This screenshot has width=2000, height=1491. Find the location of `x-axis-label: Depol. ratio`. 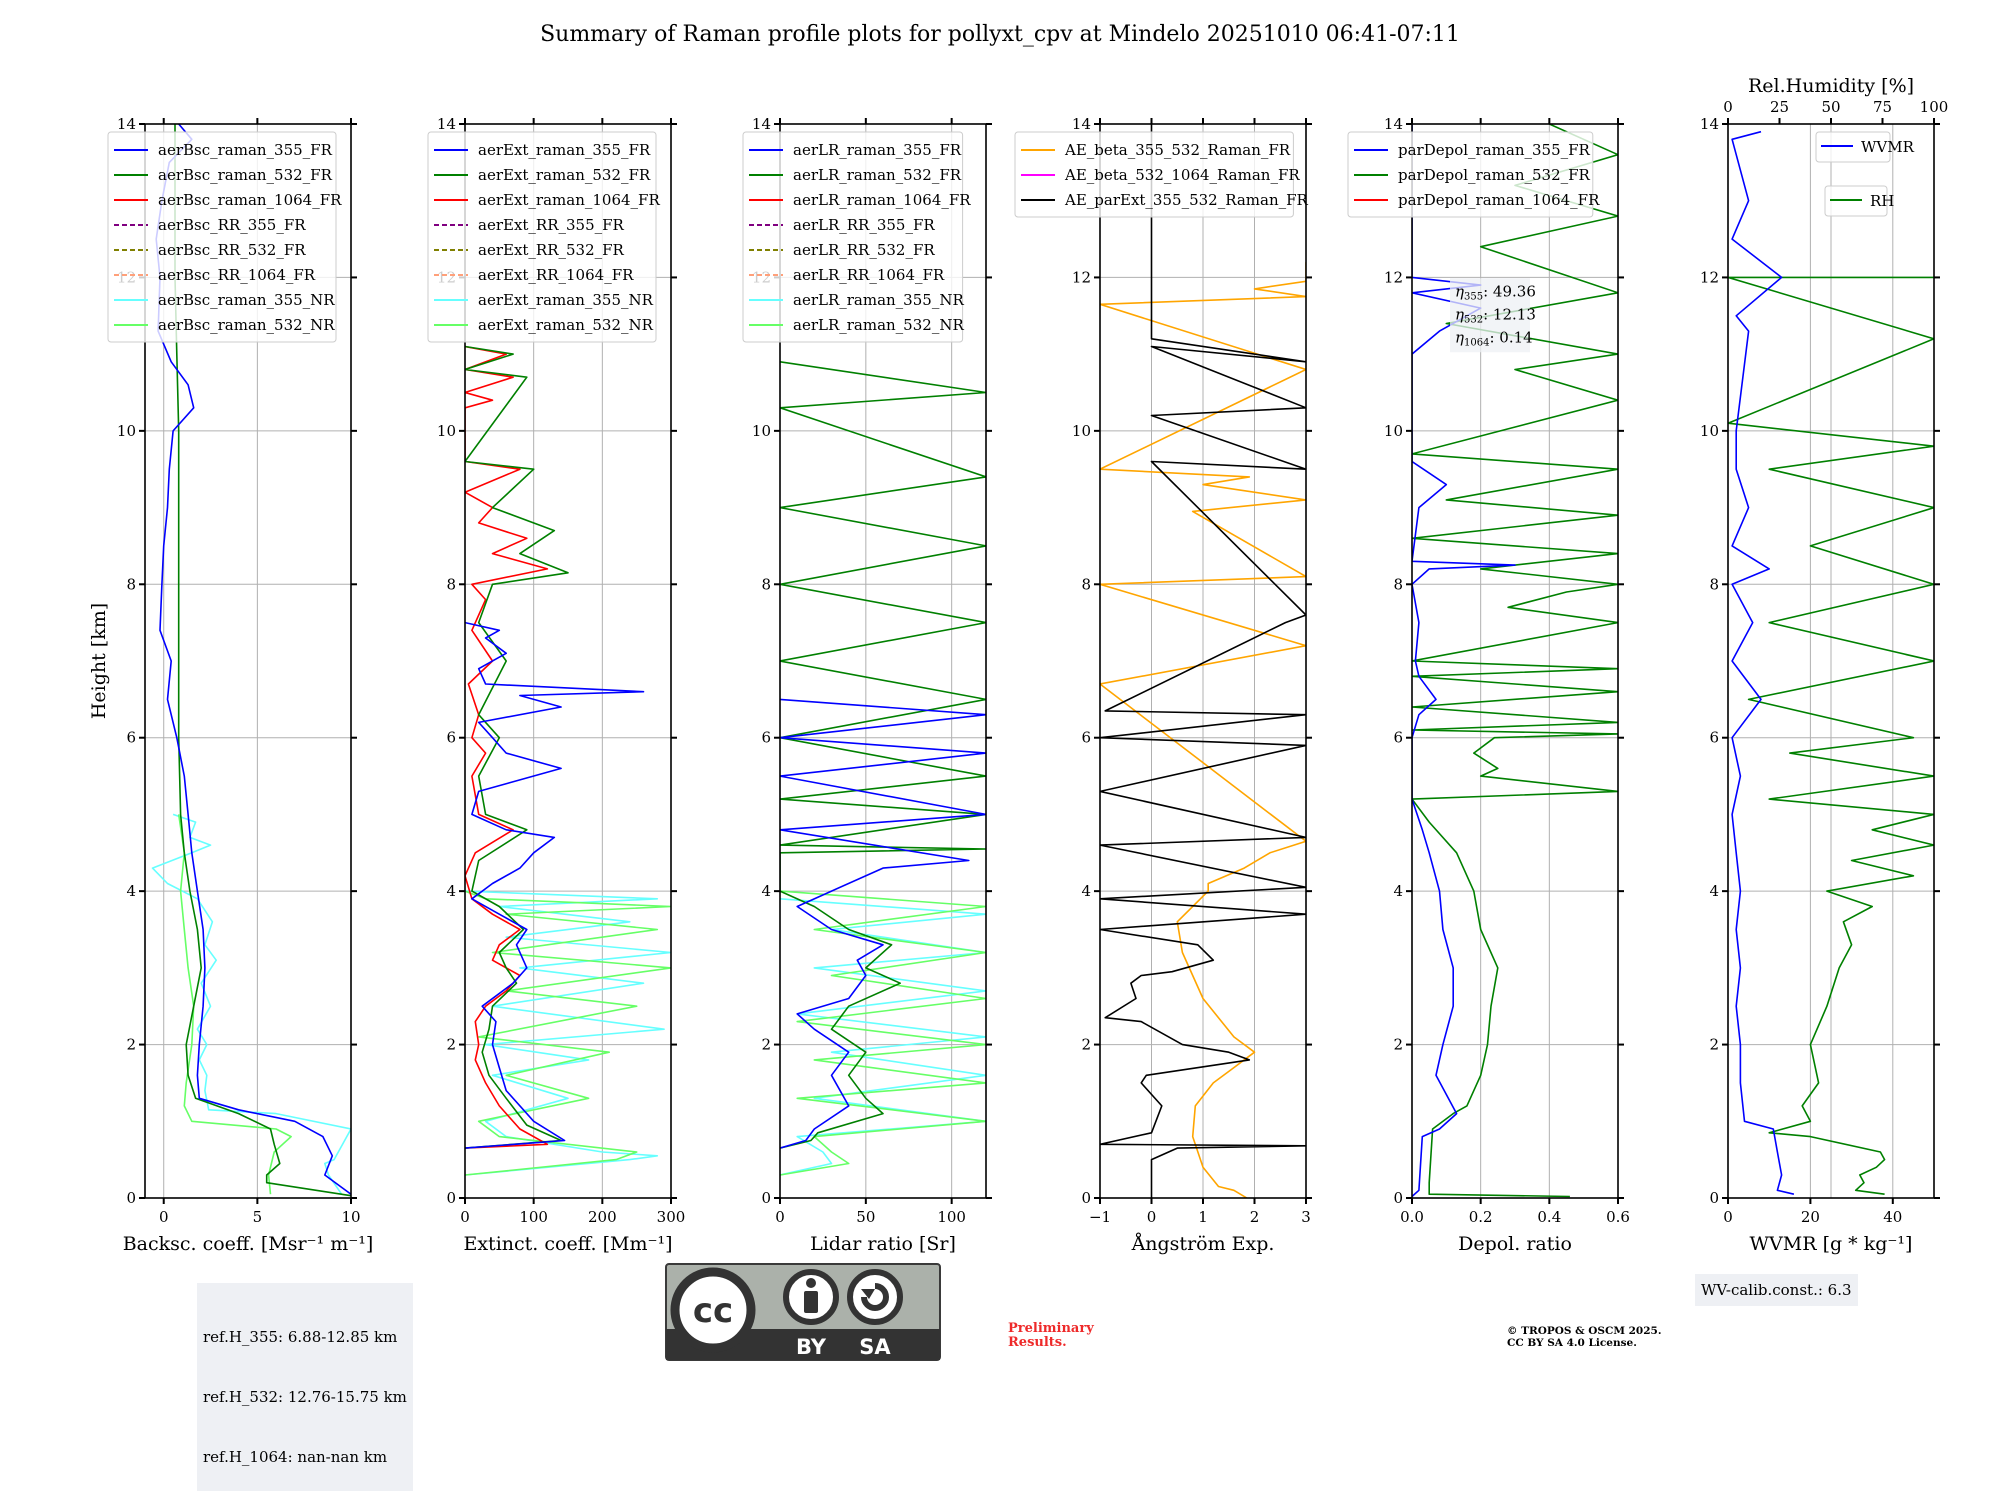

x-axis-label: Depol. ratio is located at coordinates (1515, 1244).